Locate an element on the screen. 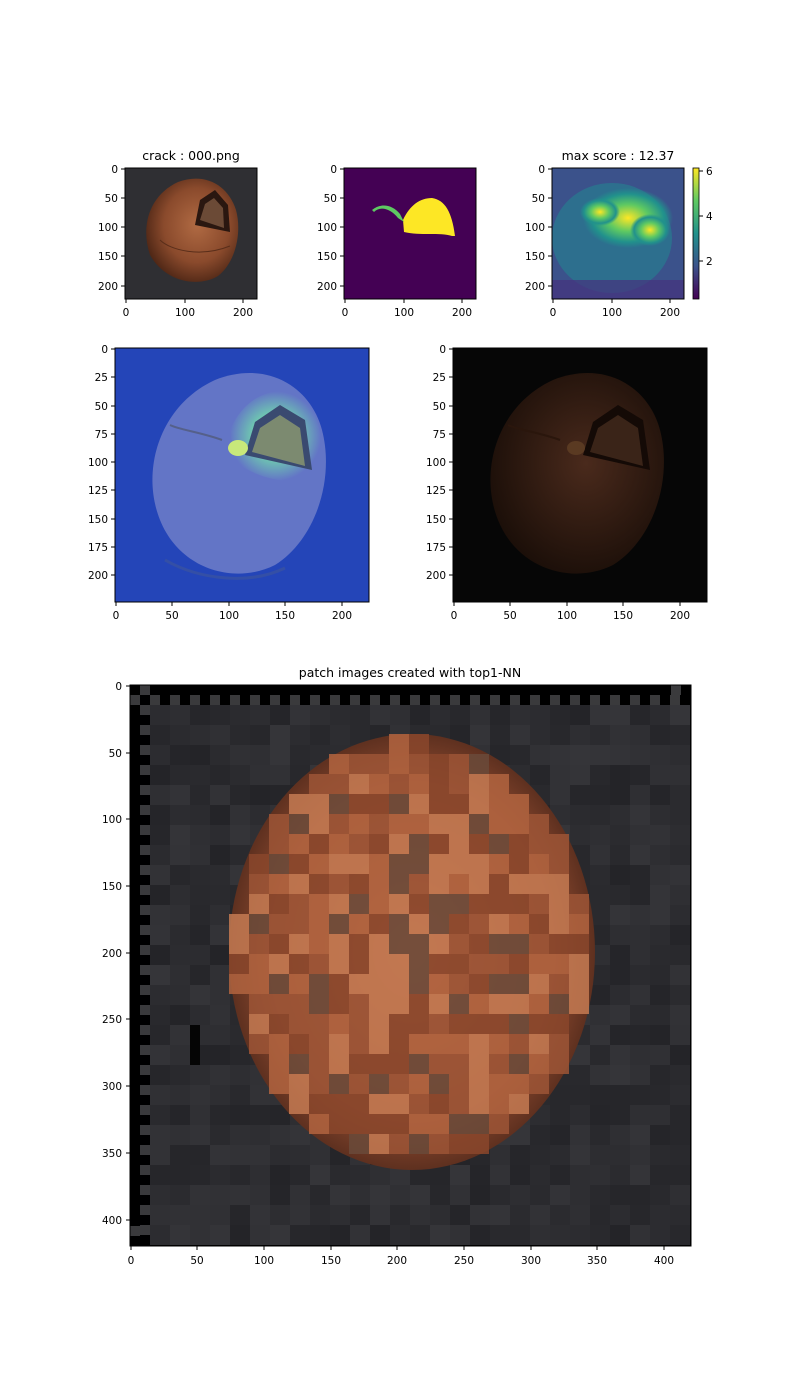  panel-score-map: max score : 12.37 0 100 200 0 50 100 is located at coordinates (619, 233).